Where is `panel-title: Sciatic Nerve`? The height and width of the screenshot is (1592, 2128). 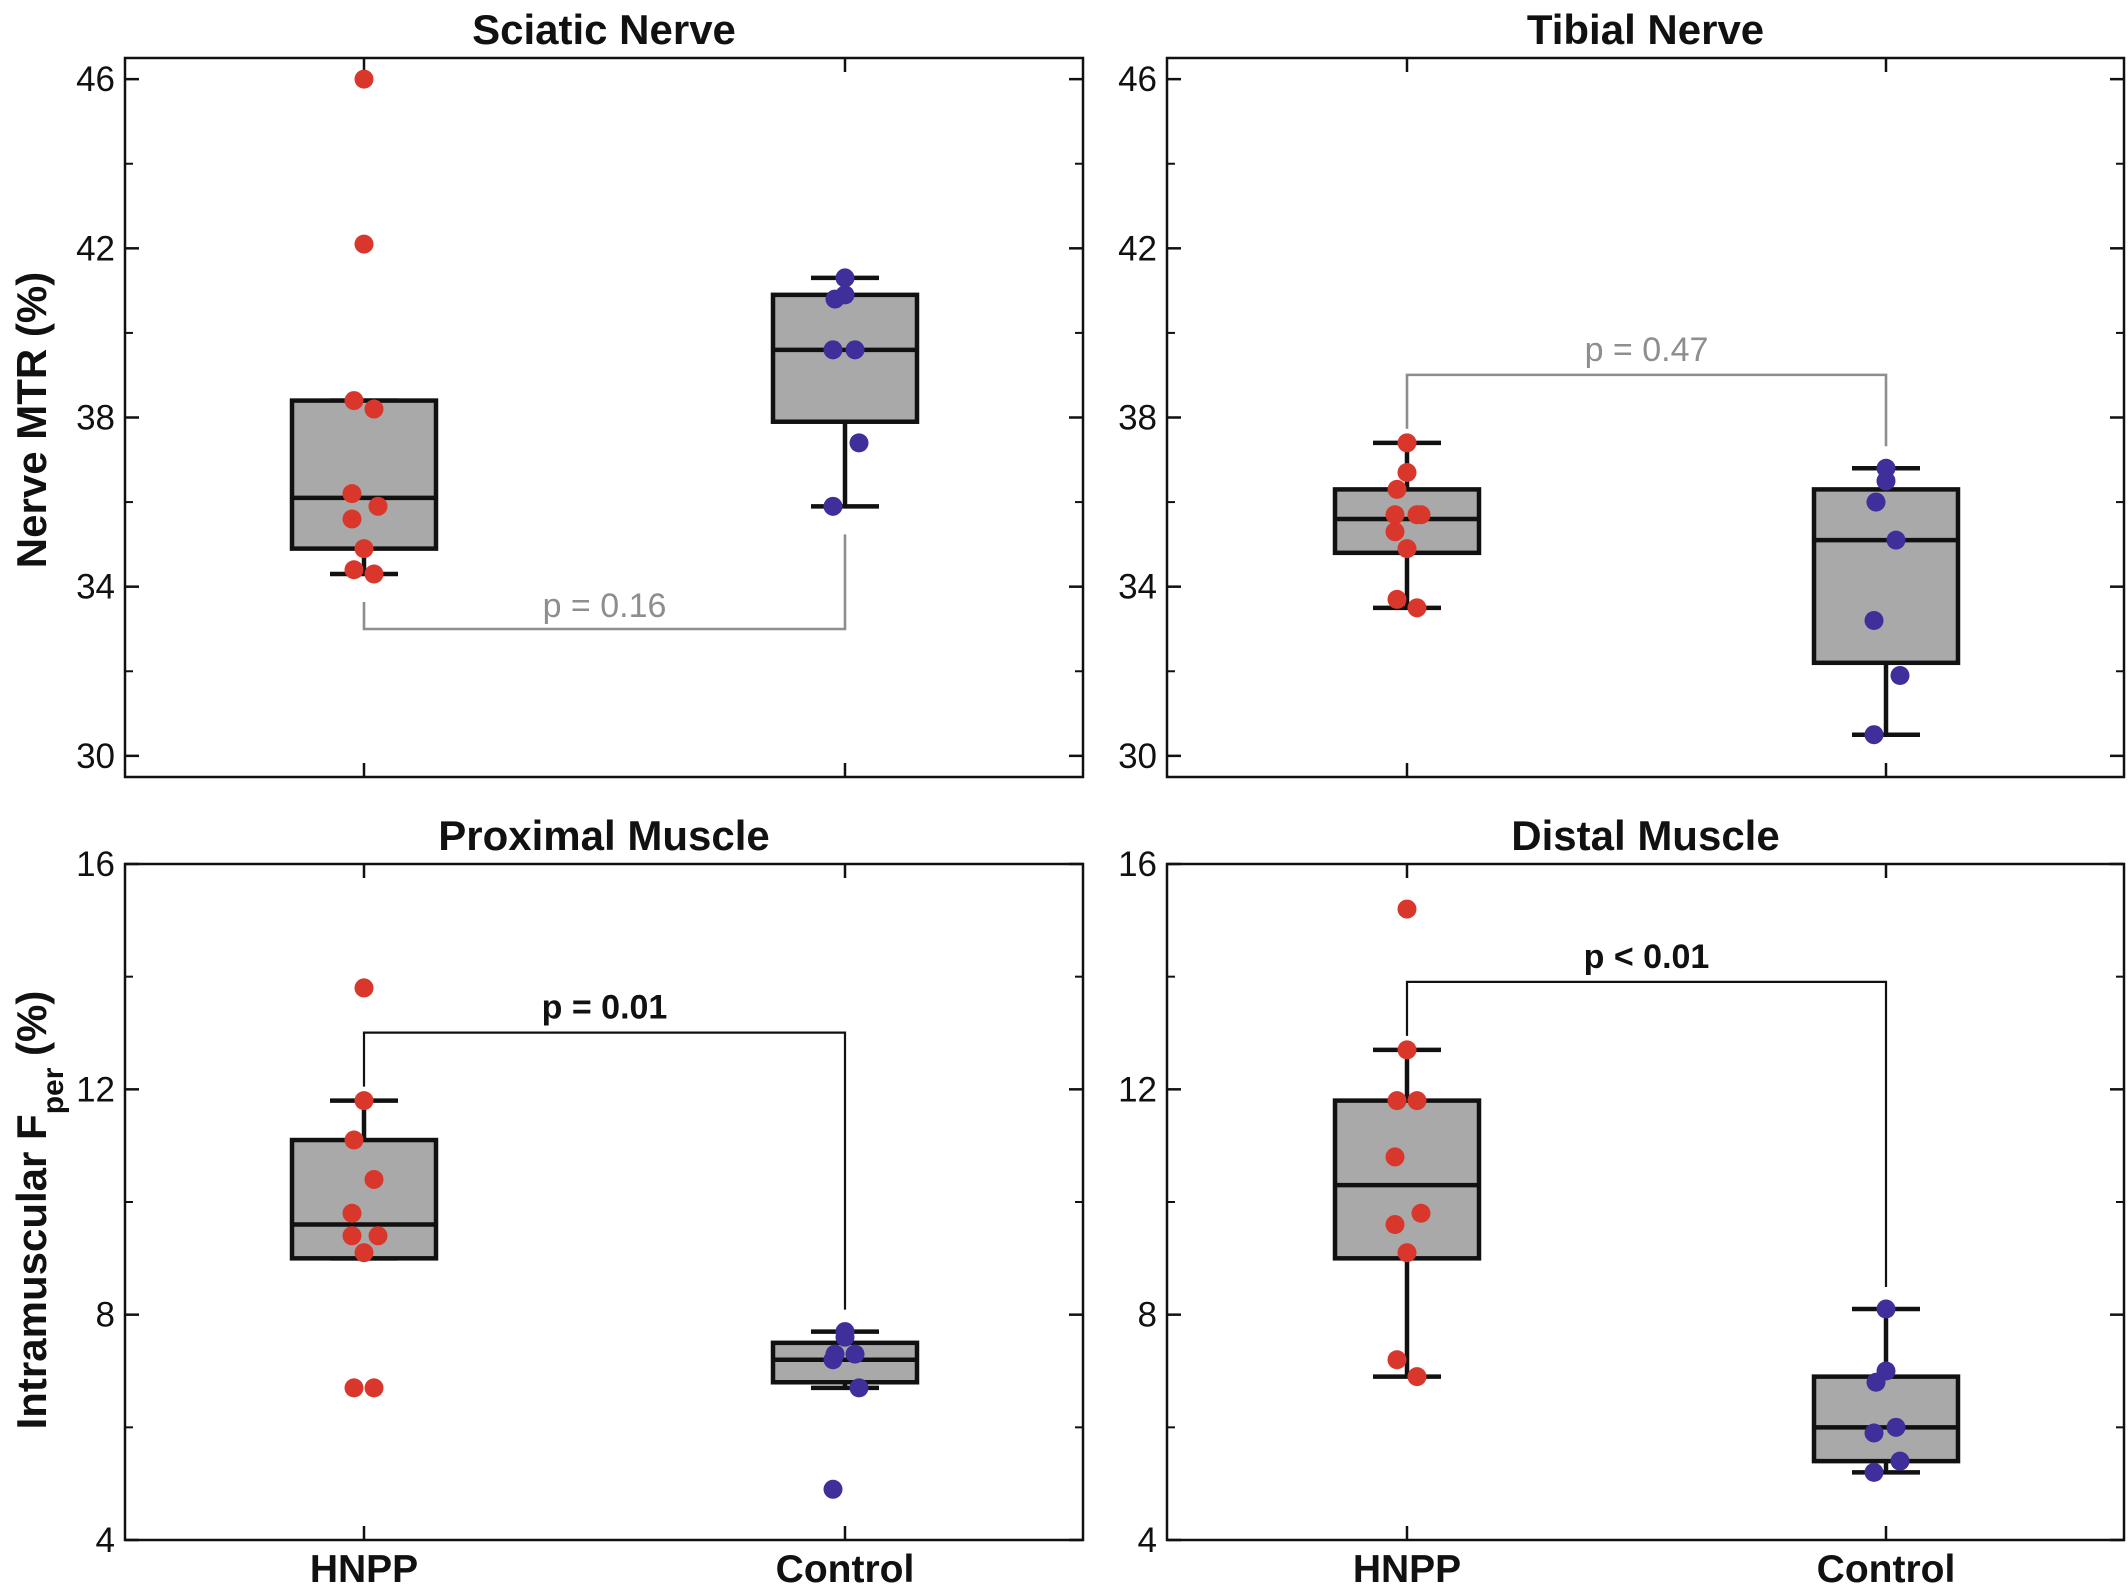 panel-title: Sciatic Nerve is located at coordinates (604, 29).